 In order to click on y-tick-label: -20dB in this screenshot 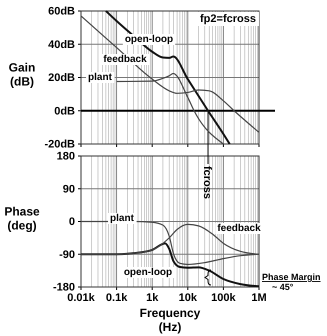, I will do `click(60, 144)`.